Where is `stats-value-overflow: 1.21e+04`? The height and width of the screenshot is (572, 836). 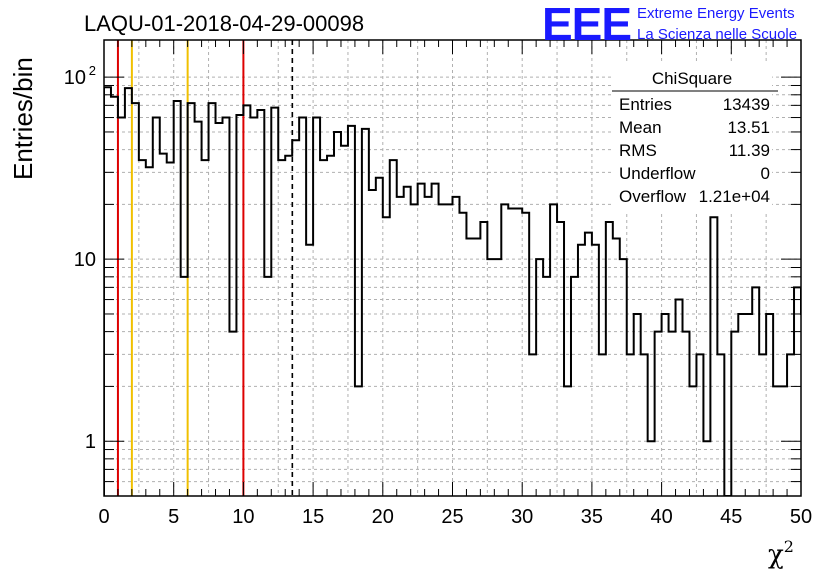 stats-value-overflow: 1.21e+04 is located at coordinates (734, 196).